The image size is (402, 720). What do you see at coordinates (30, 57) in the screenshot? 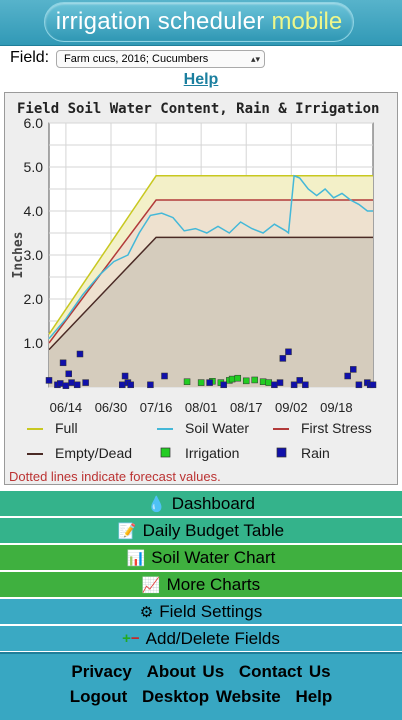
I see `field-label: Field:` at bounding box center [30, 57].